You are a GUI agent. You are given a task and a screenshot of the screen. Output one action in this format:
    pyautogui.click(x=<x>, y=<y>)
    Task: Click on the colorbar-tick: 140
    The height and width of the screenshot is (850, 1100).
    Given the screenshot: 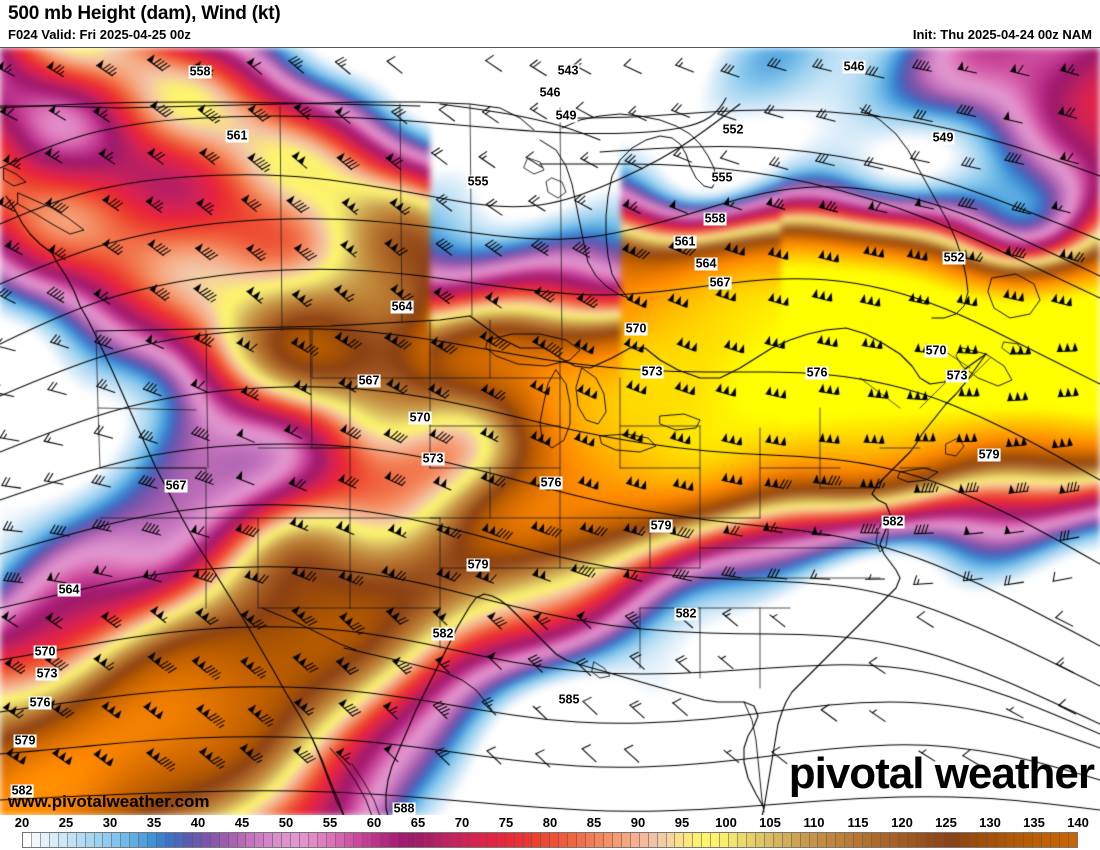 What is the action you would take?
    pyautogui.click(x=1078, y=822)
    